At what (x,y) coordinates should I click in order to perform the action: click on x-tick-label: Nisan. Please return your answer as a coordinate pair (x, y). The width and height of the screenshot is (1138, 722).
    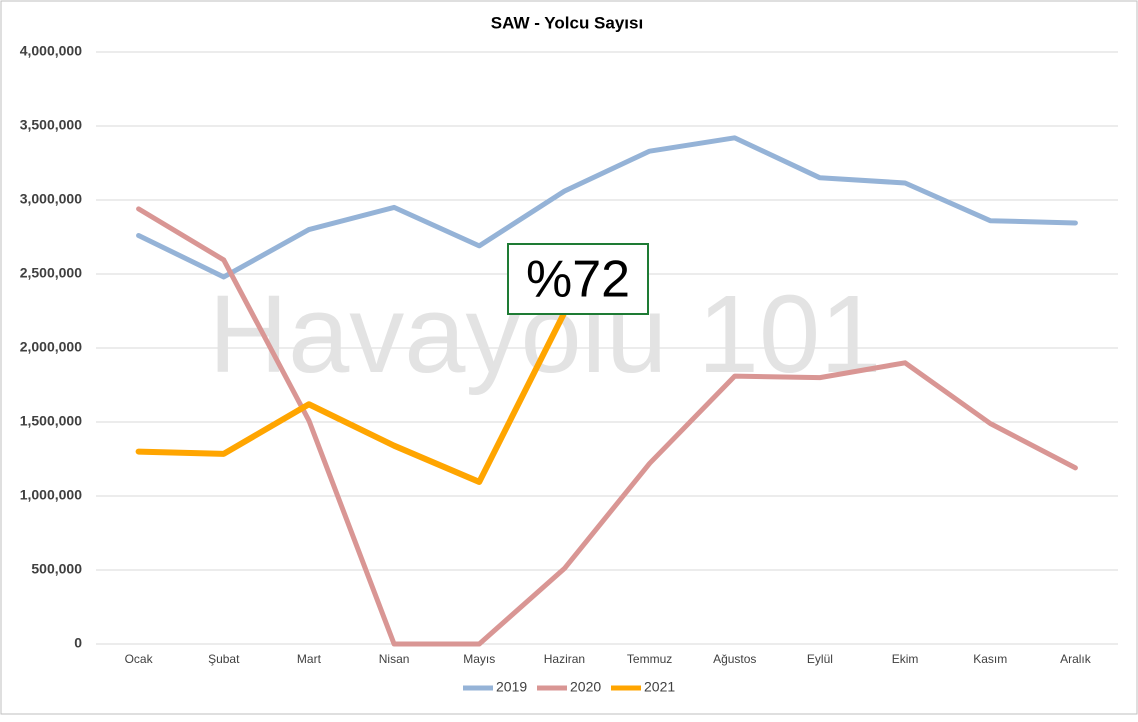
    Looking at the image, I should click on (394, 659).